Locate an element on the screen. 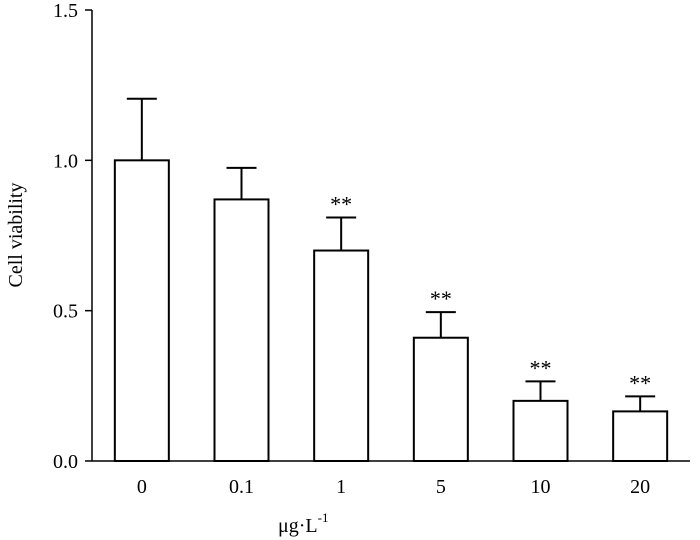  x-tick-label: 0.1 is located at coordinates (241, 487).